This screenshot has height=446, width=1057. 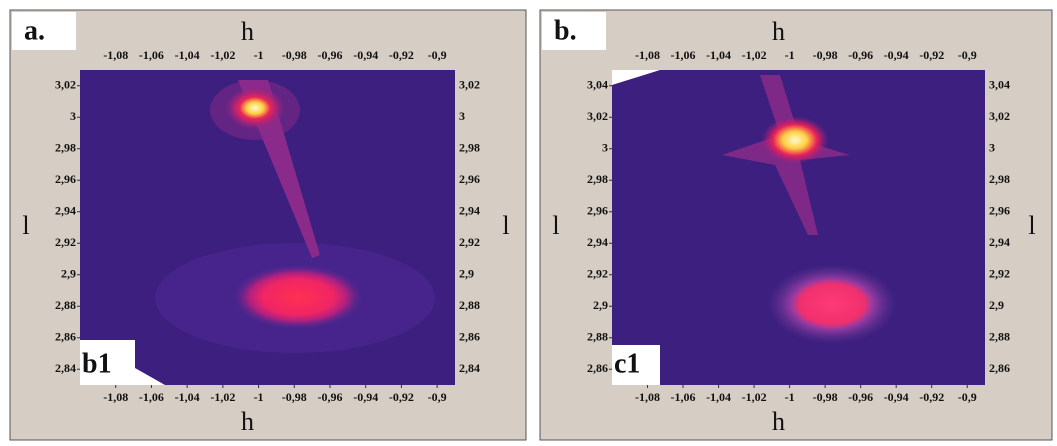 I want to click on panel-label: b., so click(x=565, y=30).